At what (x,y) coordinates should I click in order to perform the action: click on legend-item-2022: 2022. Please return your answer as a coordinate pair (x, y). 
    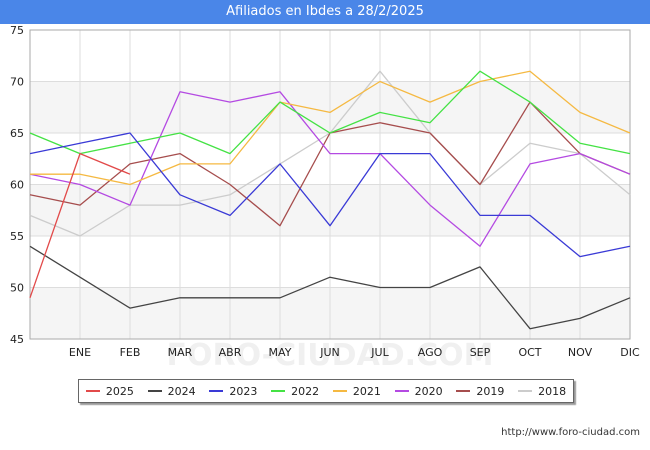
    Looking at the image, I should click on (295, 391).